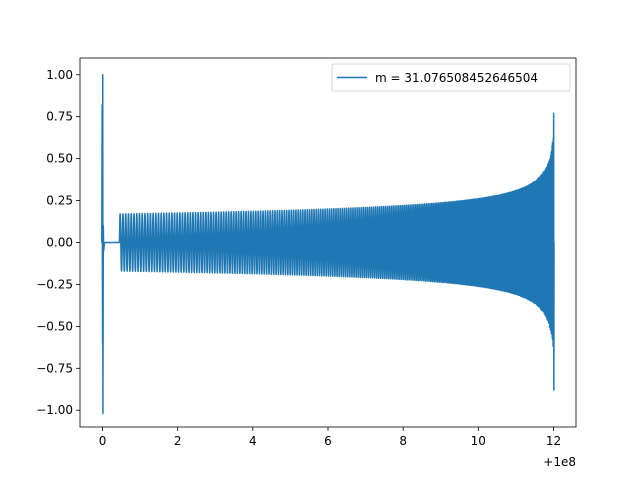  I want to click on x-tick-label: 2, so click(178, 441).